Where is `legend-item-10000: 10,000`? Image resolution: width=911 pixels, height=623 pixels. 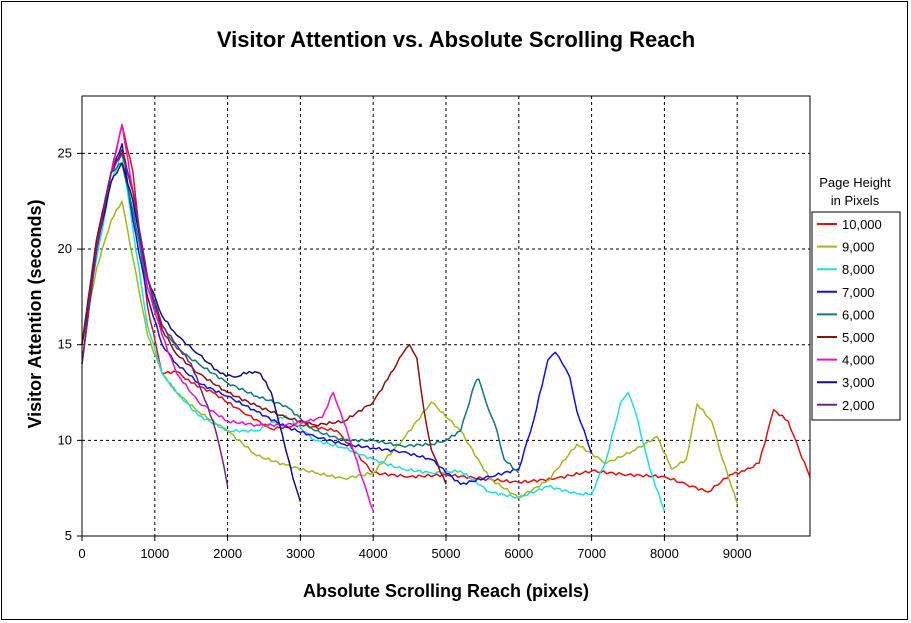 legend-item-10000: 10,000 is located at coordinates (849, 224).